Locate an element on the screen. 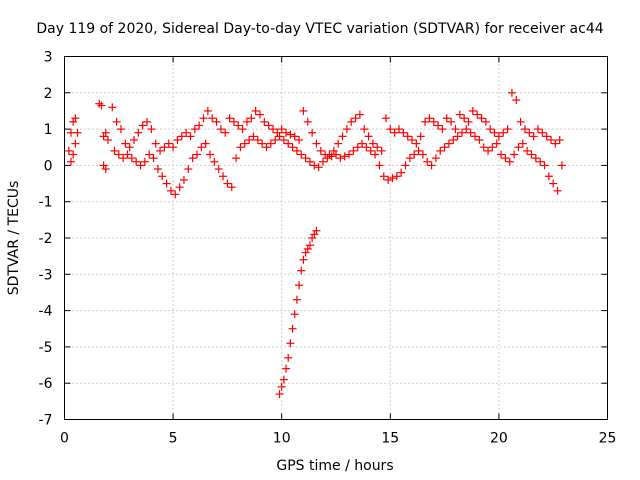 This screenshot has height=480, width=640. x-tick-label: 20 is located at coordinates (499, 439).